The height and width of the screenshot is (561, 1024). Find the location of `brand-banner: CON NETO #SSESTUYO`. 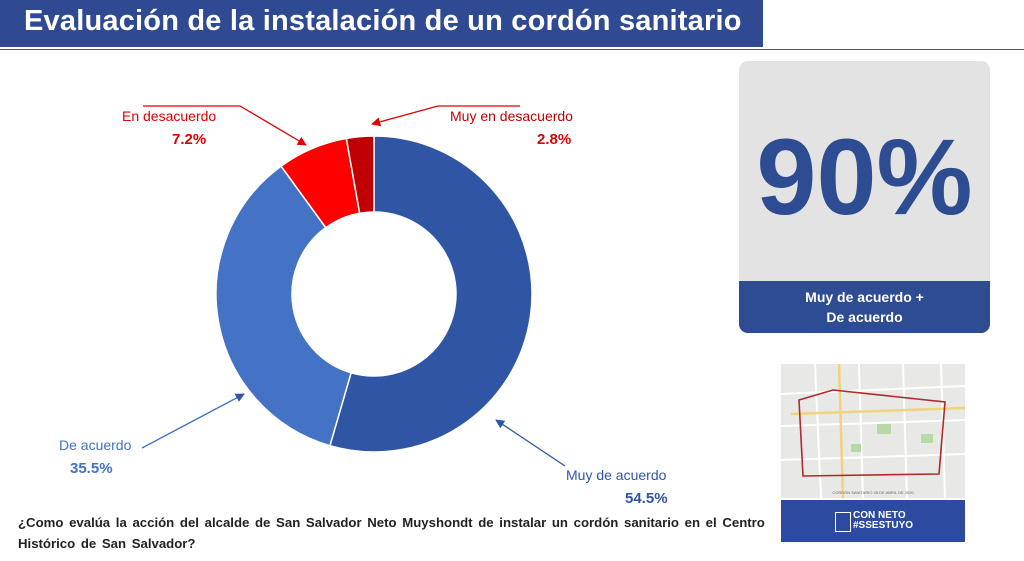

brand-banner: CON NETO #SSESTUYO is located at coordinates (873, 521).